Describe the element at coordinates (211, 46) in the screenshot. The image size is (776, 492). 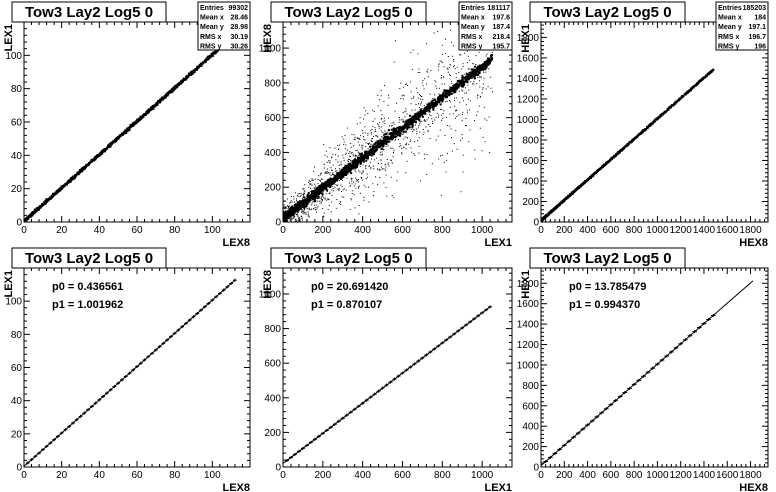
I see `stats-label: RMS y` at that location.